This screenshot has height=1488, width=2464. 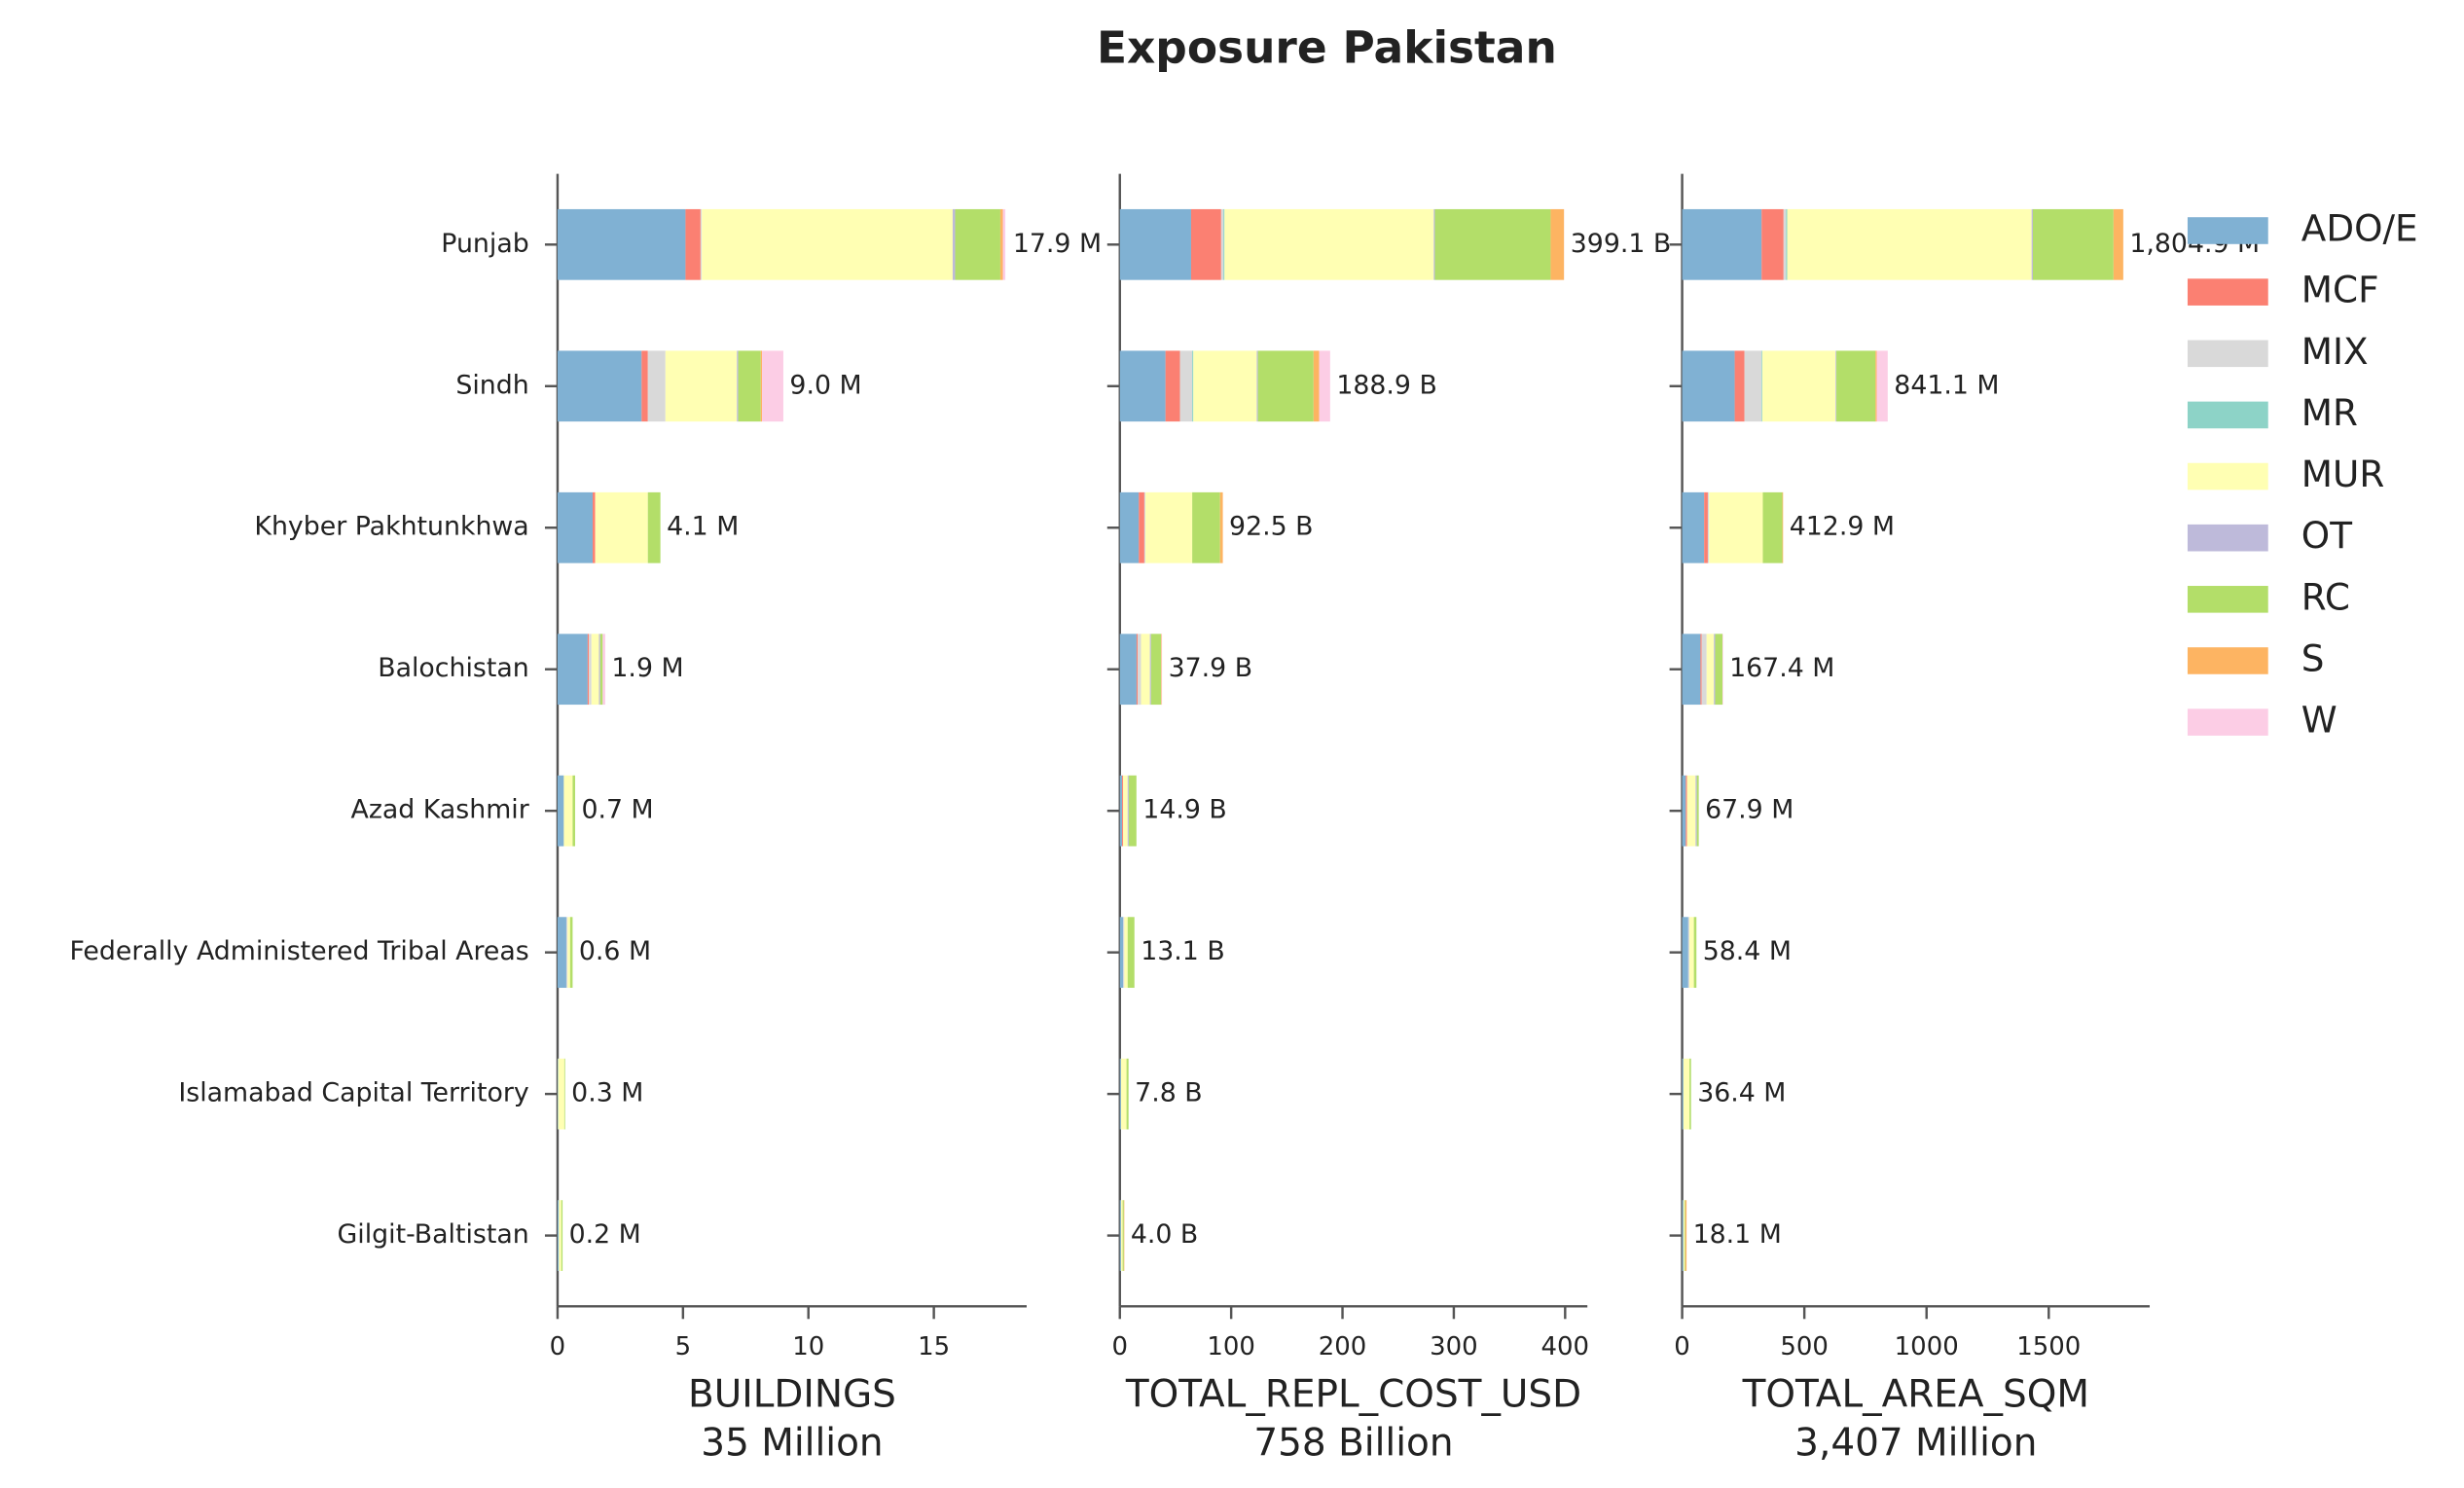 I want to click on x-tick-label: 200, so click(x=1343, y=1346).